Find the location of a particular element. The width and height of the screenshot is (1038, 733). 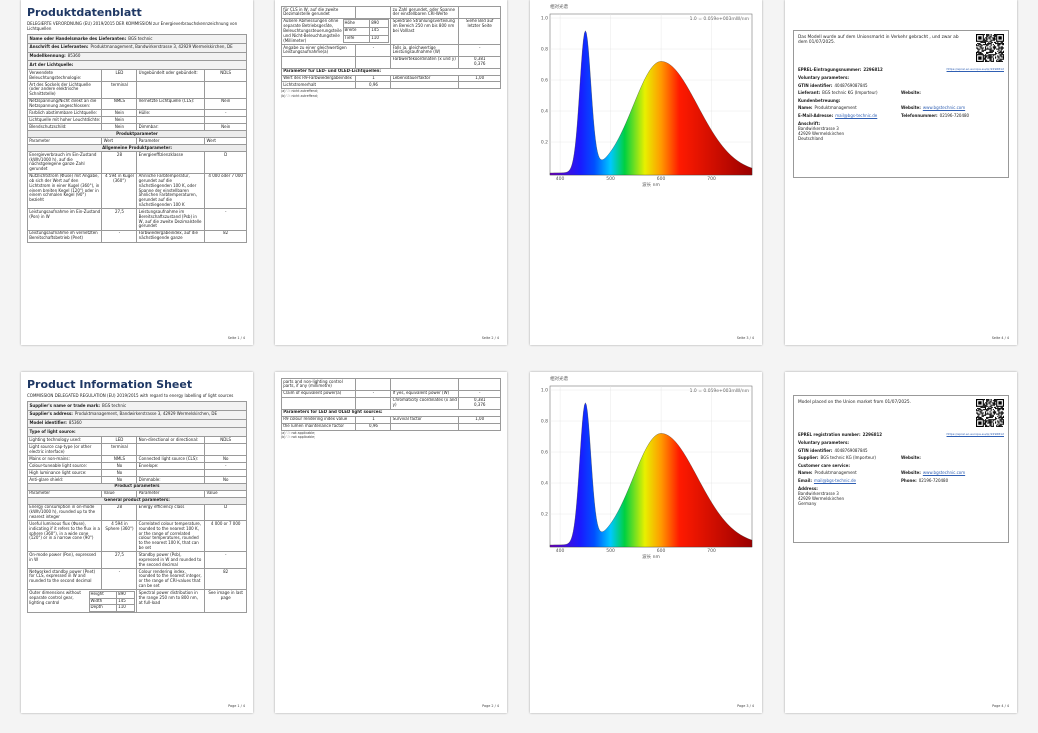

info-value: www.bgstechnic.com is located at coordinates (944, 107).